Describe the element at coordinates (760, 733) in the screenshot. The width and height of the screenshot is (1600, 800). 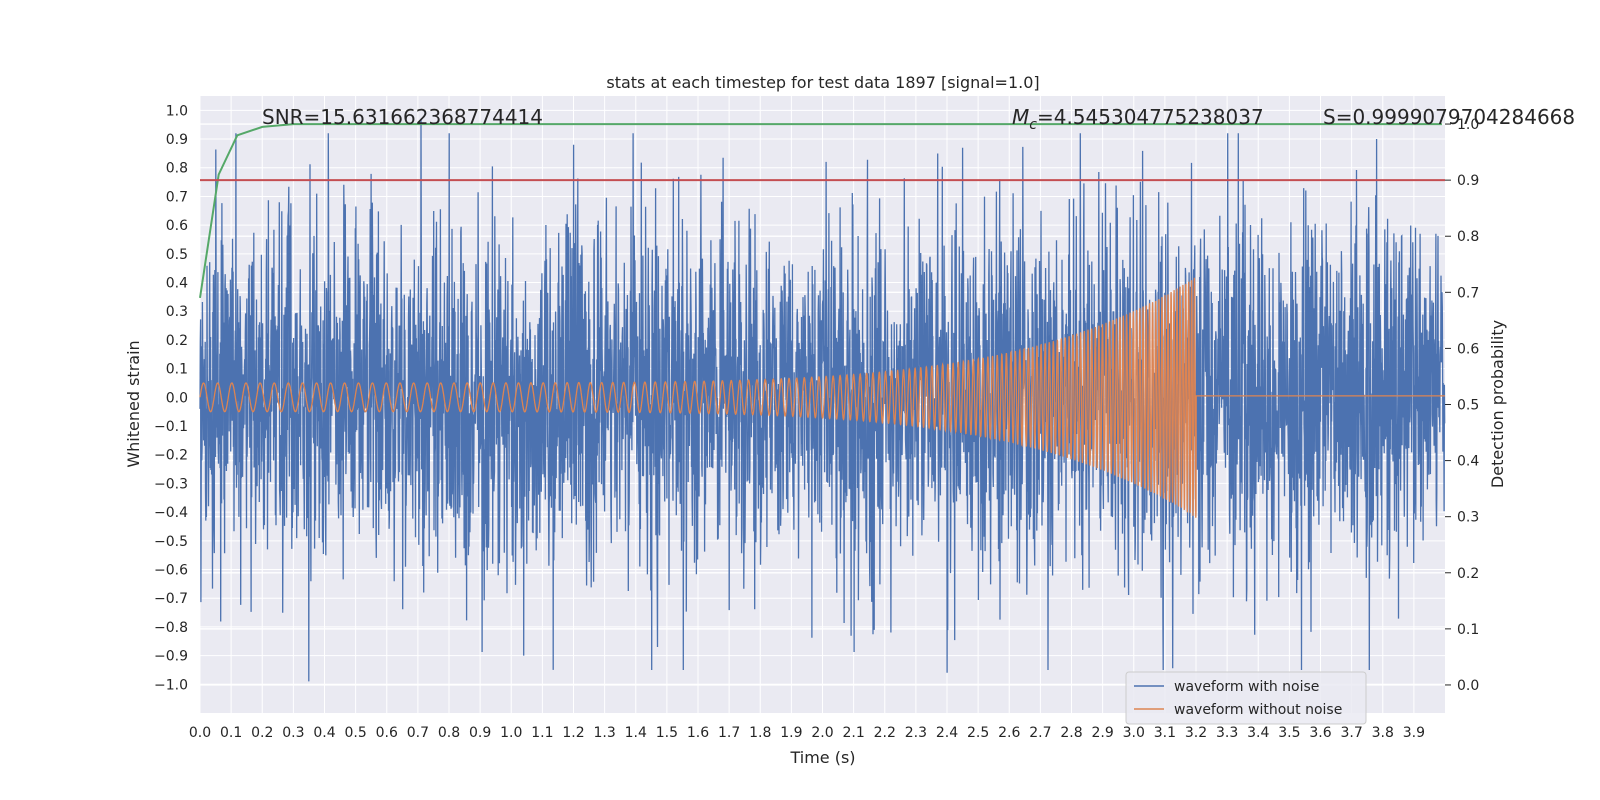
I see `x-tick-label: 1.8` at that location.